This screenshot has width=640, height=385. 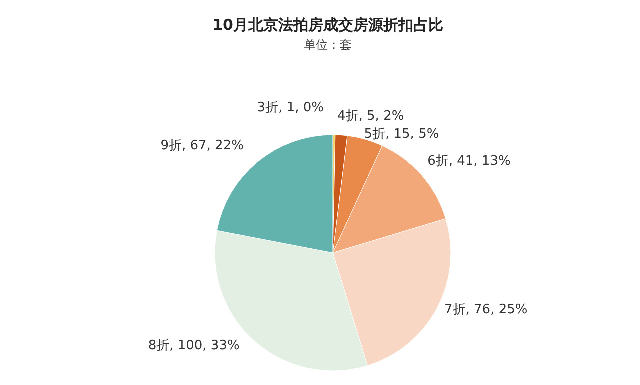 What do you see at coordinates (486, 310) in the screenshot?
I see `slice-label: 7折, 76, 25%` at bounding box center [486, 310].